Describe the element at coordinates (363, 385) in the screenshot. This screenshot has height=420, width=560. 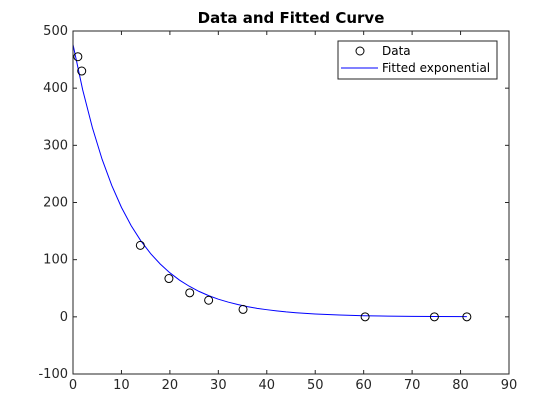
I see `x-tick-label: 60` at that location.